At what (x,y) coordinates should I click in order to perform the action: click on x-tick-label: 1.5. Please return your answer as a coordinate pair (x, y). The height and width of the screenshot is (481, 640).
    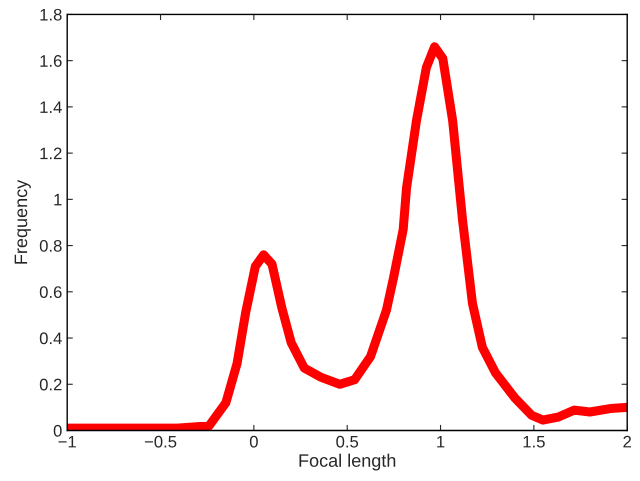
    Looking at the image, I should click on (534, 442).